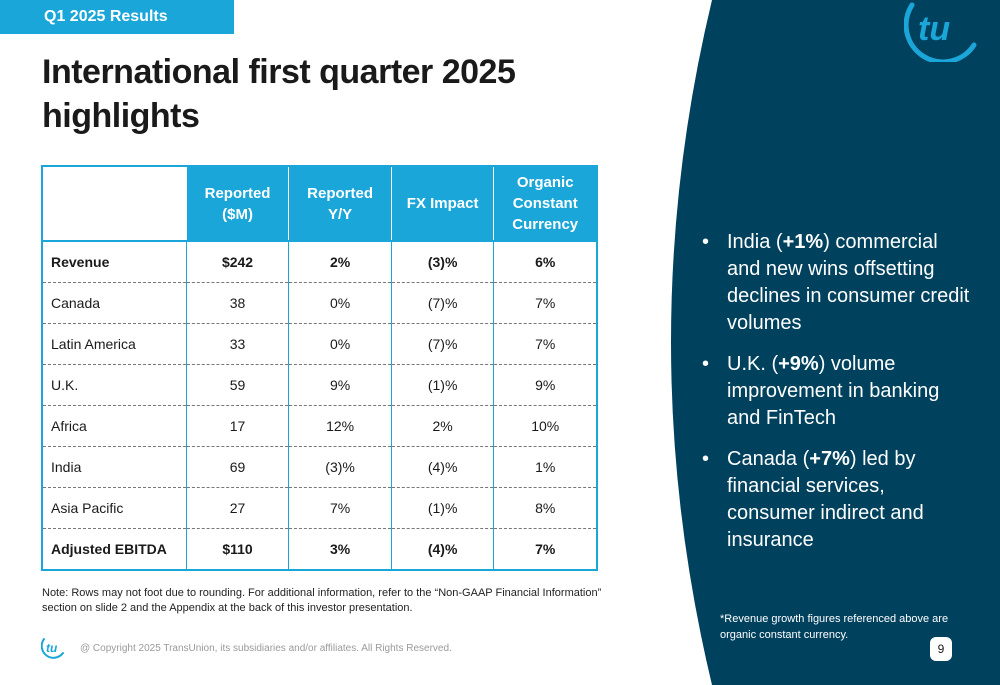 The height and width of the screenshot is (685, 1000). Describe the element at coordinates (442, 426) in the screenshot. I see `cell-fx: 2%` at that location.